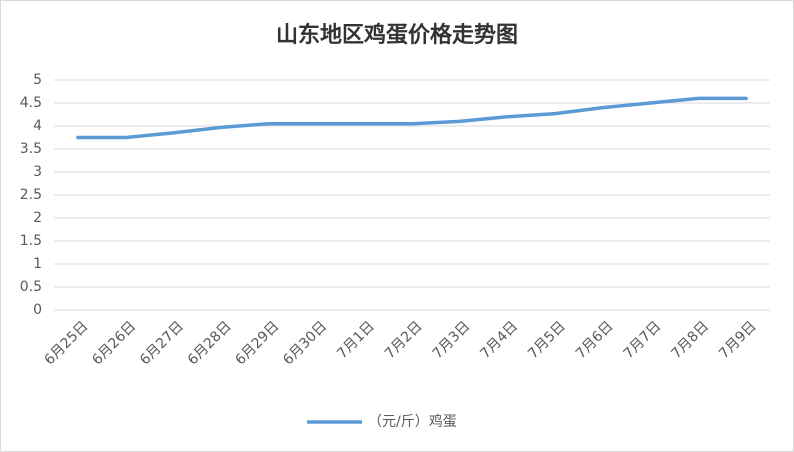 This screenshot has width=794, height=452. What do you see at coordinates (37, 218) in the screenshot?
I see `y-tick-label: 2` at bounding box center [37, 218].